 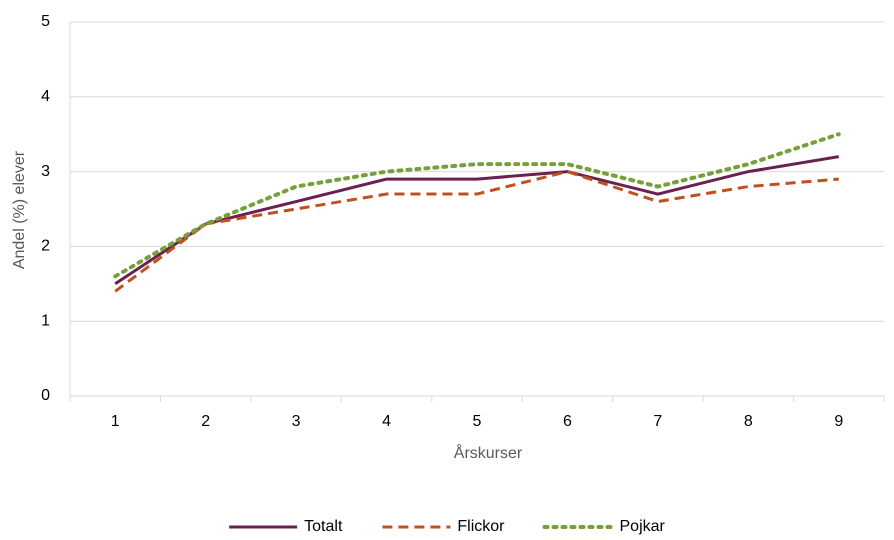 I want to click on legend-label: Flickor, so click(x=481, y=526).